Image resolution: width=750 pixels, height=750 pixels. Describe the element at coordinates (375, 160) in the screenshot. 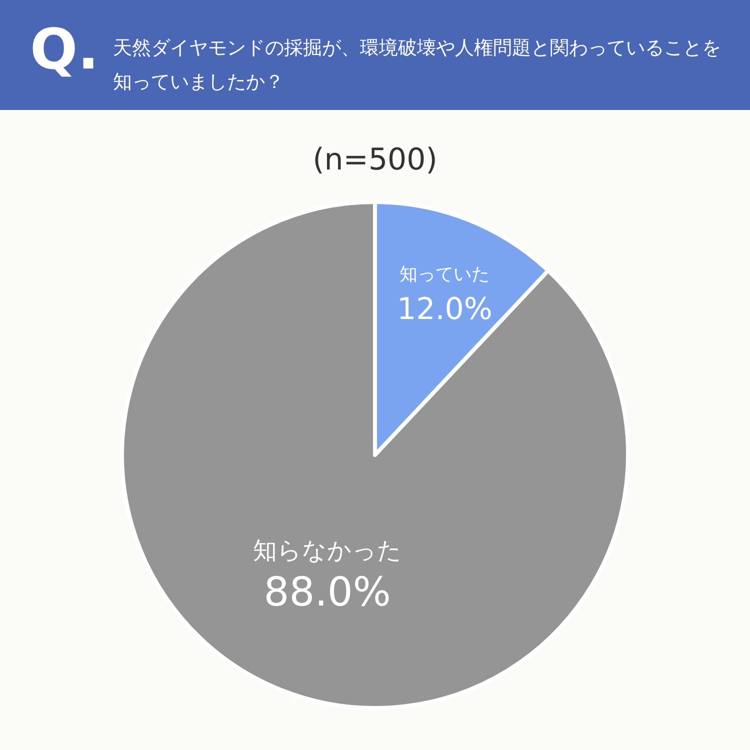

I see `chart-subtitle: (n=500)` at that location.